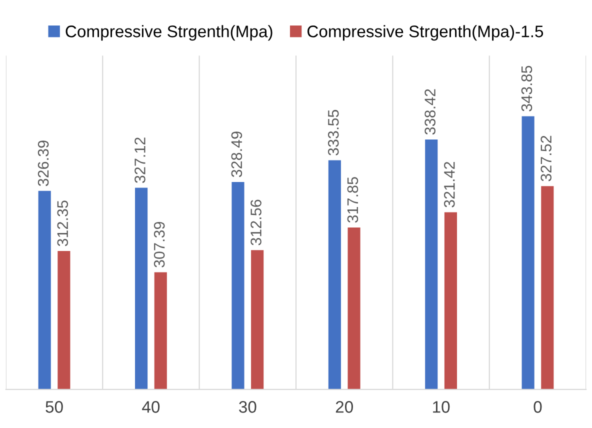 This screenshot has height=428, width=592. I want to click on data-label: 338.42, so click(430, 112).